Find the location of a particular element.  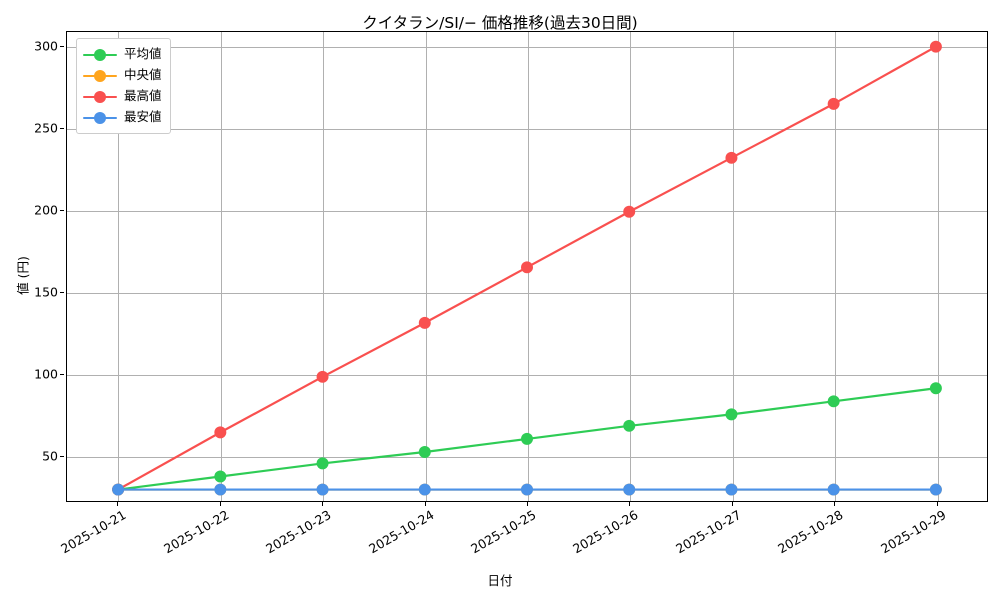

y-axis-label: 値 (円) is located at coordinates (23, 275).